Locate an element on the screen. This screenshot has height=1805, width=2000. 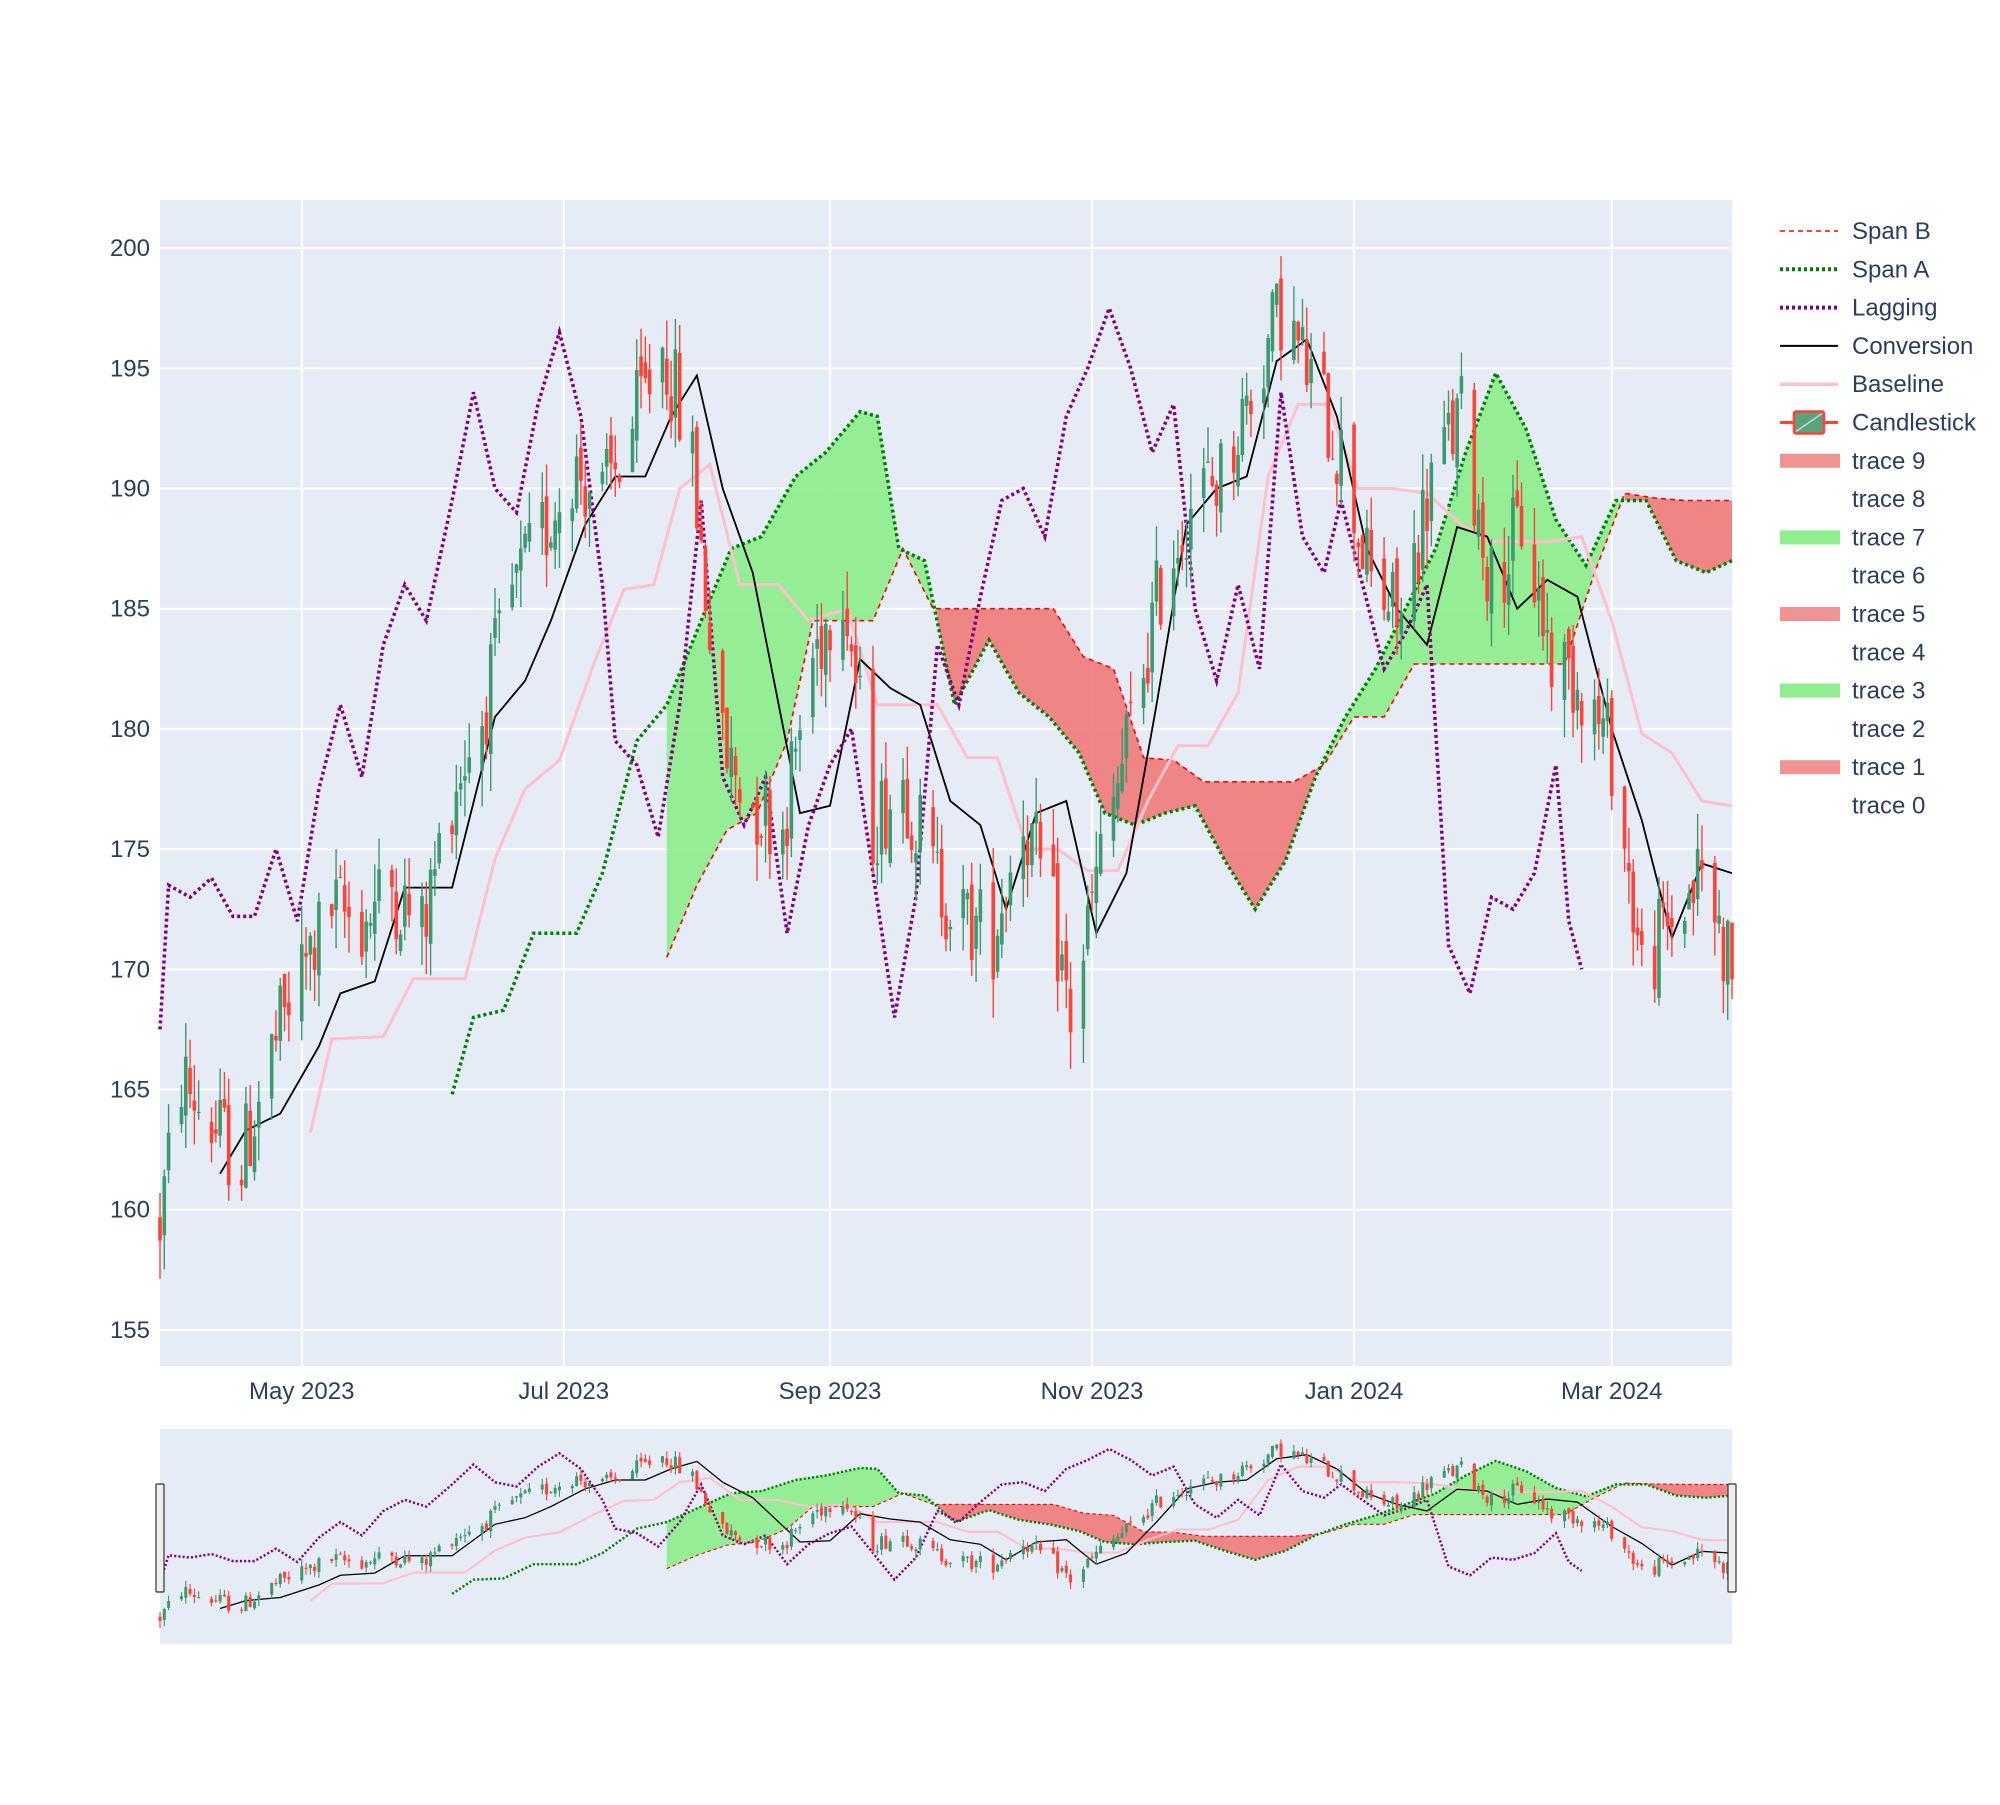
legend-item-conversion: Conversion is located at coordinates (1876, 346).